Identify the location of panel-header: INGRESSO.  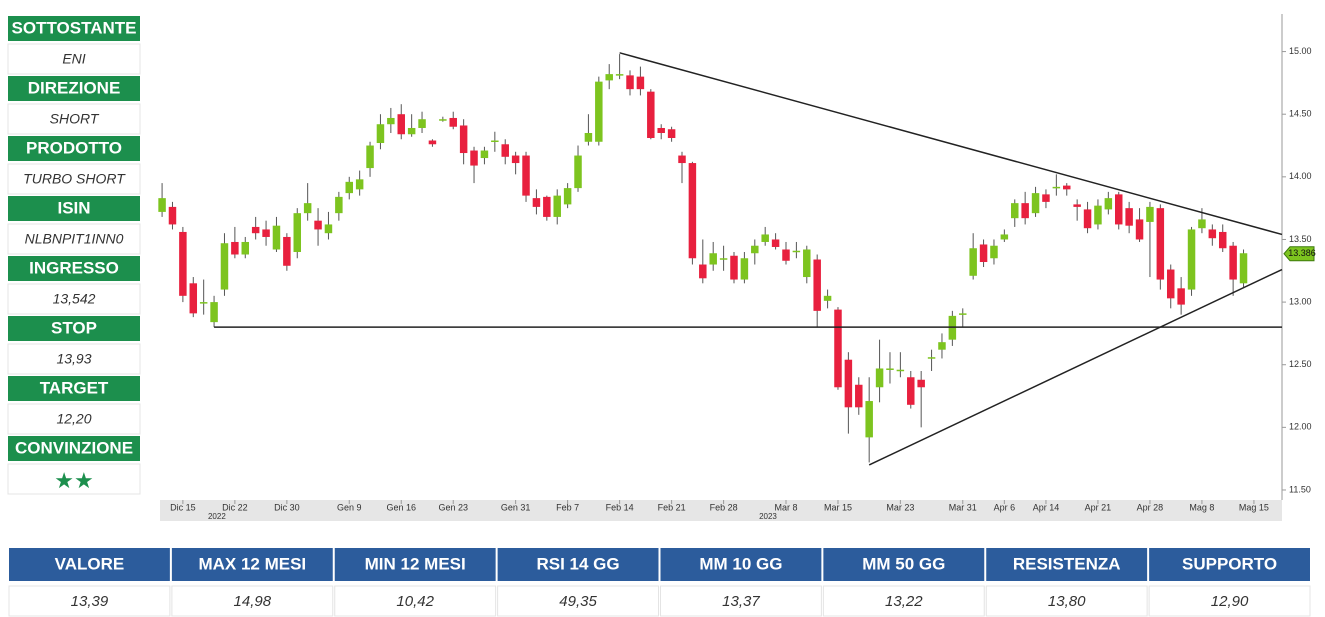
(74, 267).